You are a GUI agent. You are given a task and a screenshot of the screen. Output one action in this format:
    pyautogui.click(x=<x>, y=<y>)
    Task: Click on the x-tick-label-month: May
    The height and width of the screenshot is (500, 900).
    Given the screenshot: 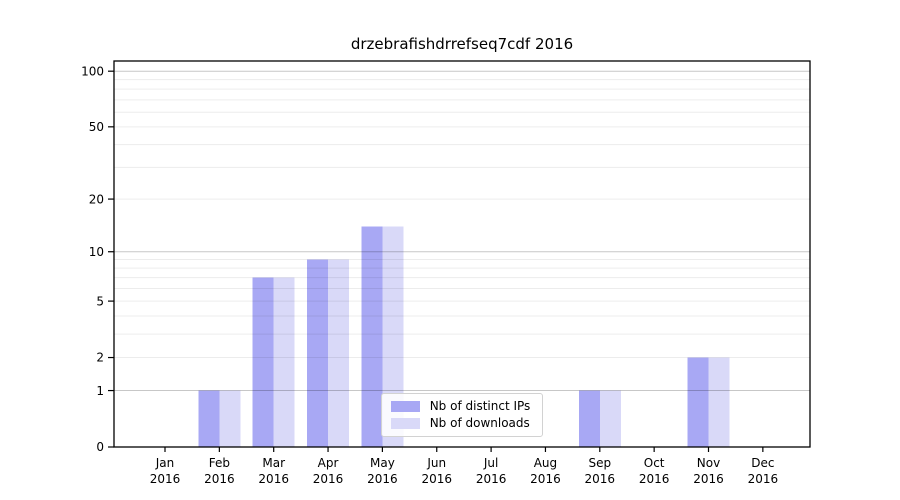 What is the action you would take?
    pyautogui.click(x=382, y=463)
    